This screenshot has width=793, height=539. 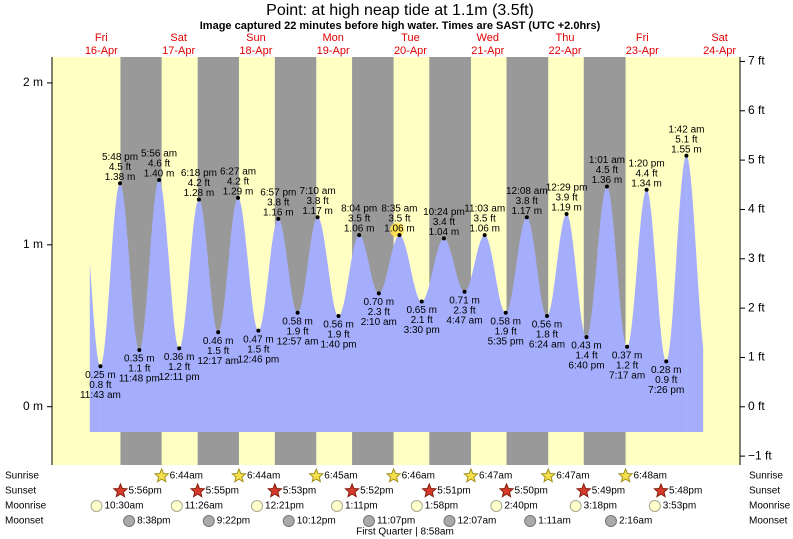 What do you see at coordinates (547, 335) in the screenshot?
I see `tide-label: 1.8 ft` at bounding box center [547, 335].